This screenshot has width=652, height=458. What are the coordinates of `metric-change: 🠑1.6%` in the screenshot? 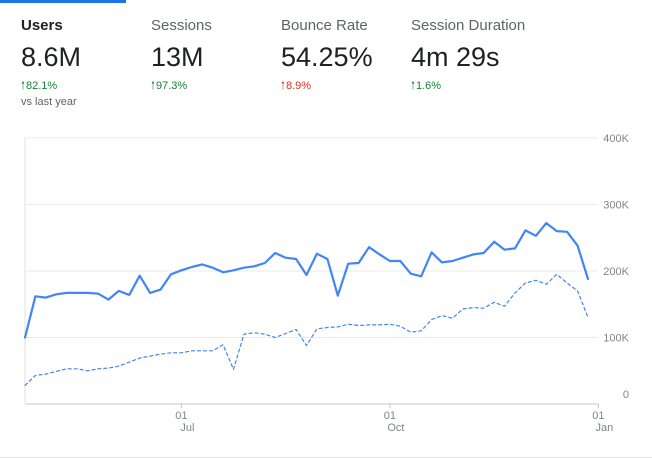 It's located at (426, 86).